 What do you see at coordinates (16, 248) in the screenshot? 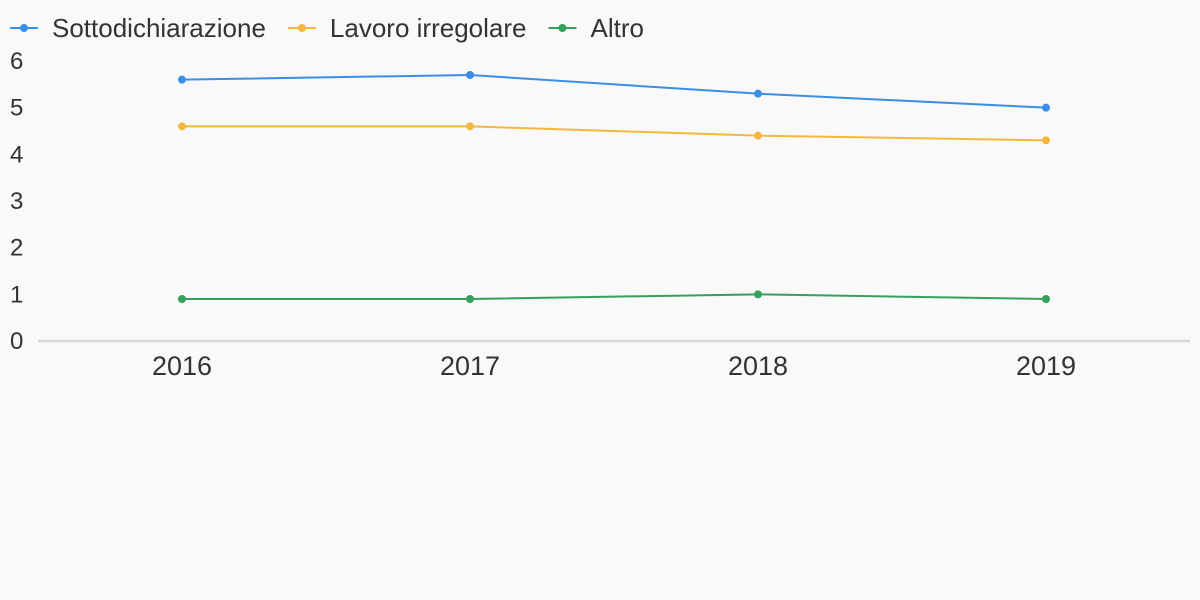
I see `y-tick-label: 2` at bounding box center [16, 248].